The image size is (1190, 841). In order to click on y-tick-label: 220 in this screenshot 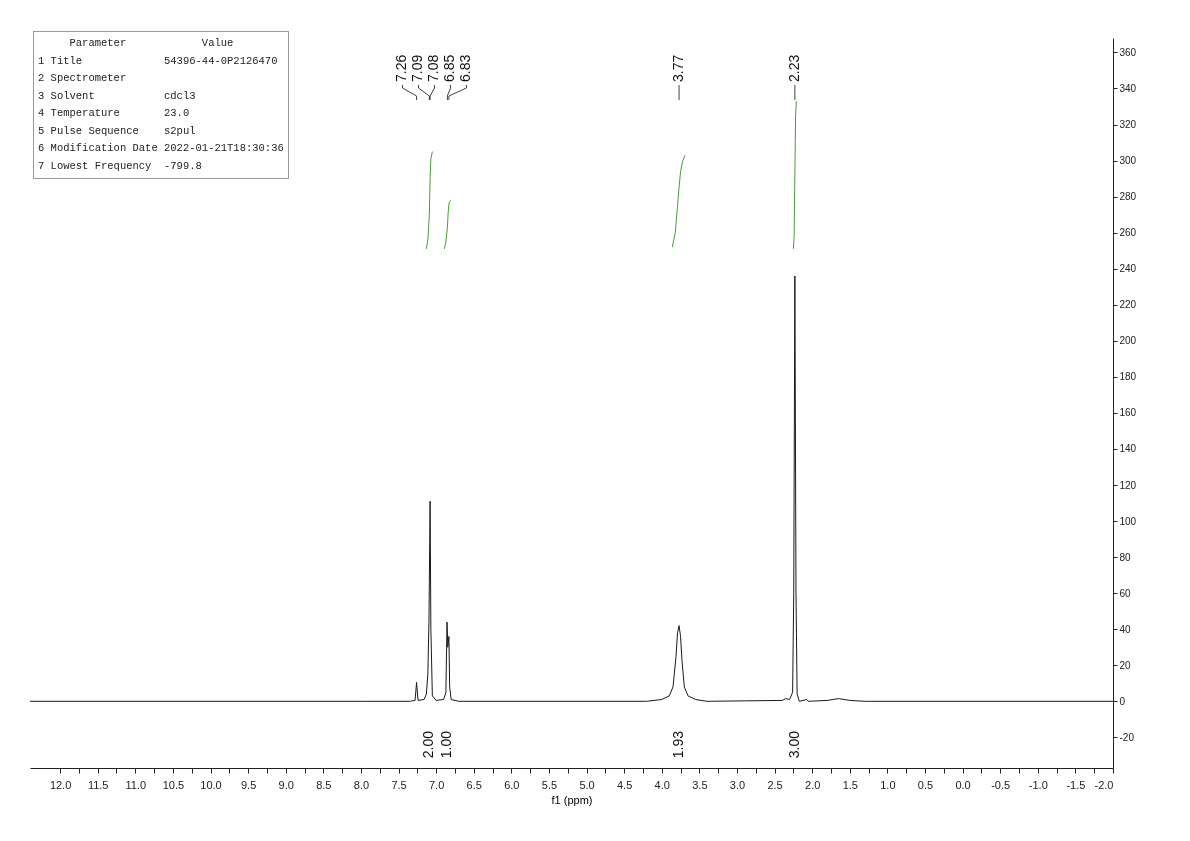, I will do `click(1128, 305)`.